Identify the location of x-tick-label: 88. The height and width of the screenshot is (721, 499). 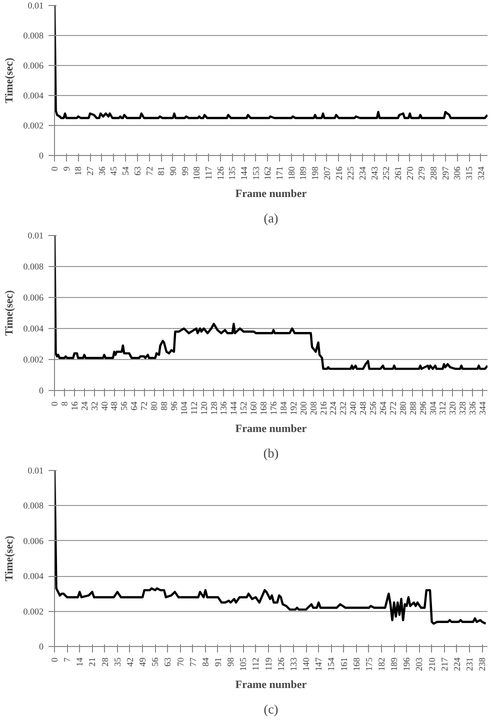
(163, 405).